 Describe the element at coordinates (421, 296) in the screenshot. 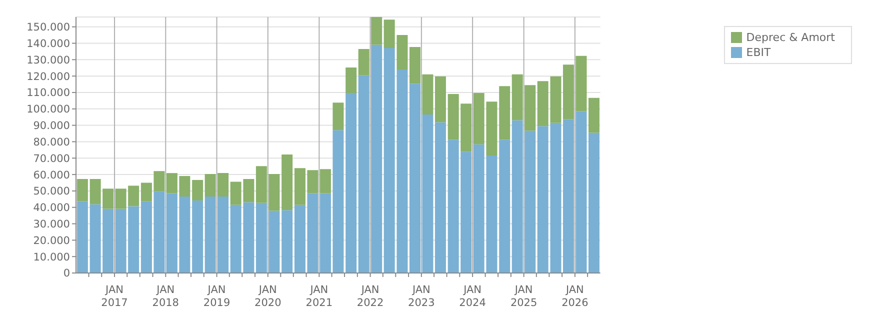

I see `x-tick-label: JAN 2023` at that location.